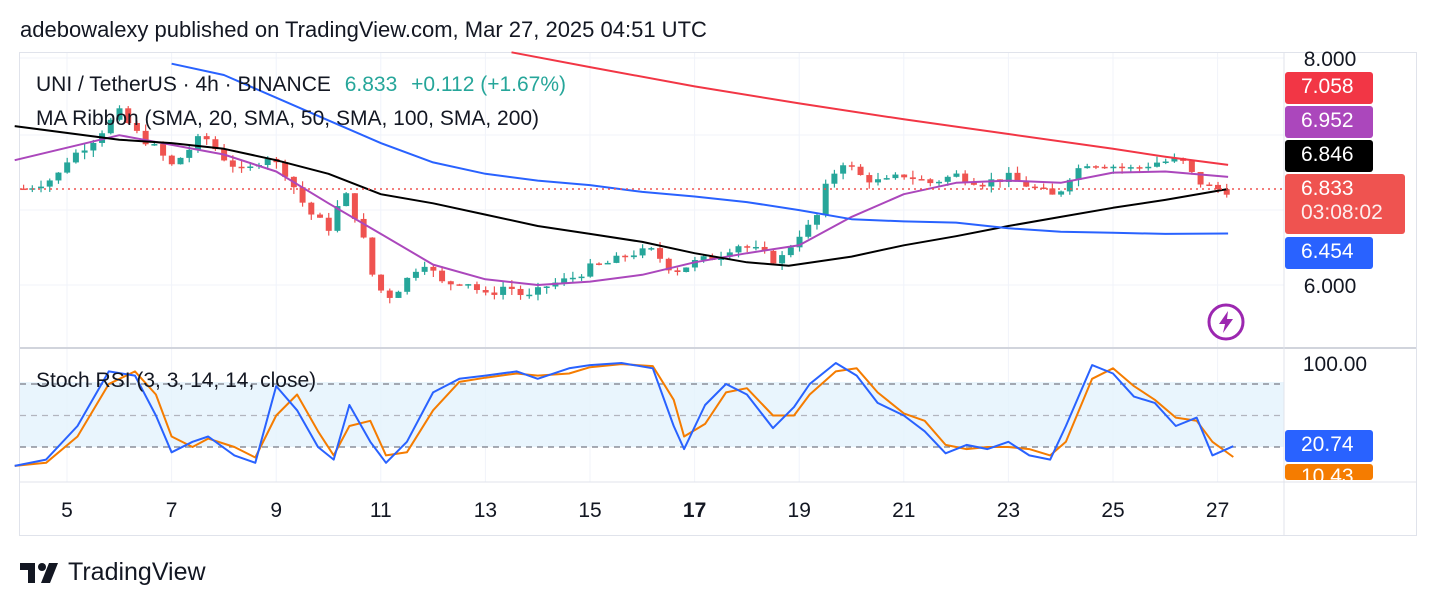 The image size is (1436, 606). What do you see at coordinates (1329, 122) in the screenshot?
I see `price-tag-sma20: 6.952` at bounding box center [1329, 122].